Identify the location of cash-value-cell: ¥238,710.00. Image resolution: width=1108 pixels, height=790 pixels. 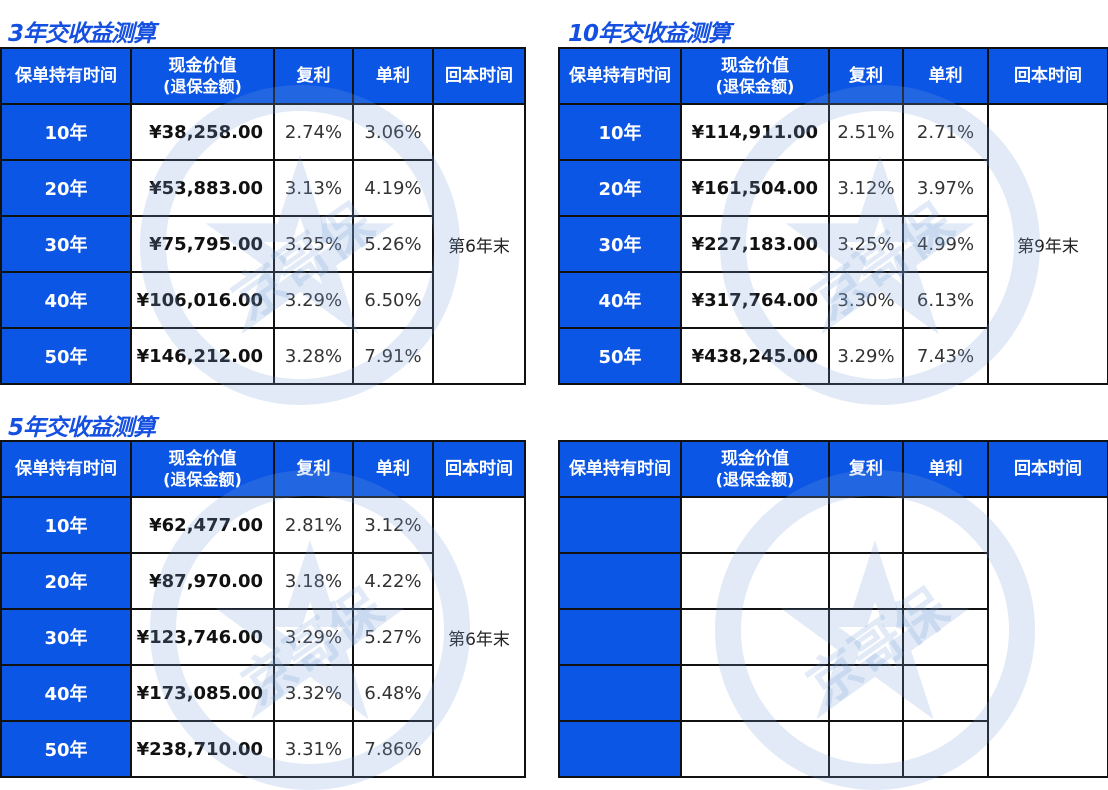
(202, 749).